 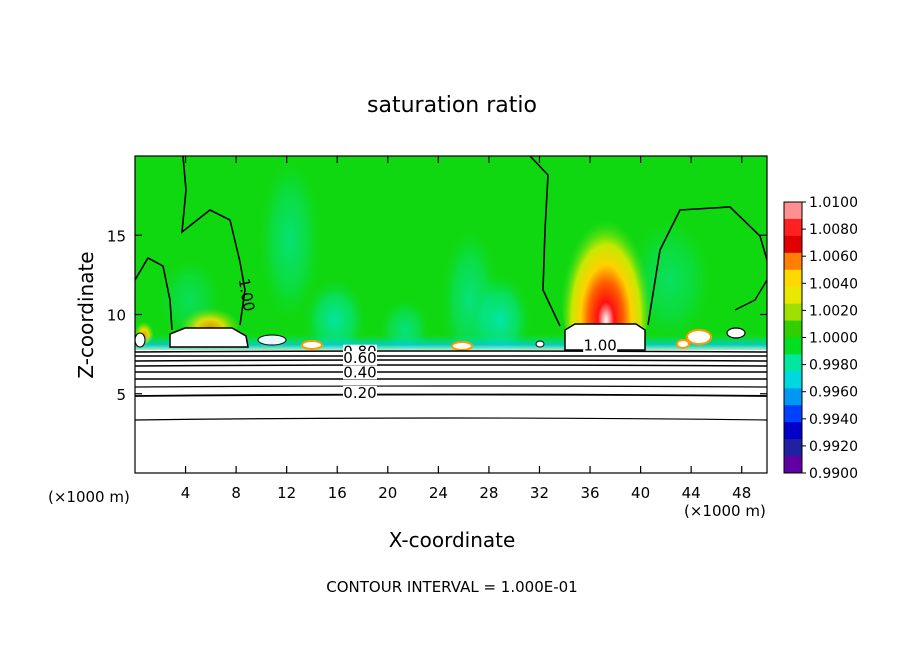 I want to click on x-tick-label: 48, so click(x=741, y=493).